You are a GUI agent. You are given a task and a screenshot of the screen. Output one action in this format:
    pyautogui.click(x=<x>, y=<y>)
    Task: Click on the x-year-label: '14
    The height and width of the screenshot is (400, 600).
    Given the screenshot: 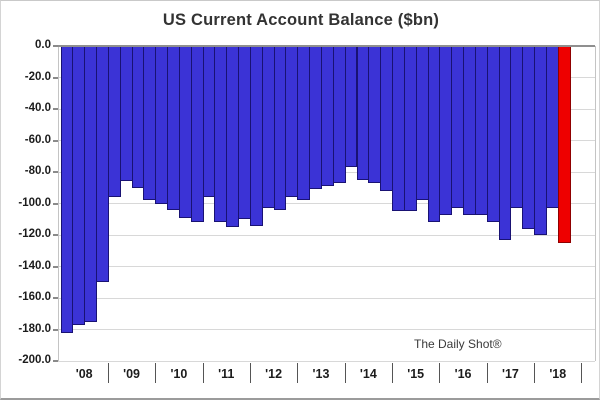 What is the action you would take?
    pyautogui.click(x=368, y=374)
    